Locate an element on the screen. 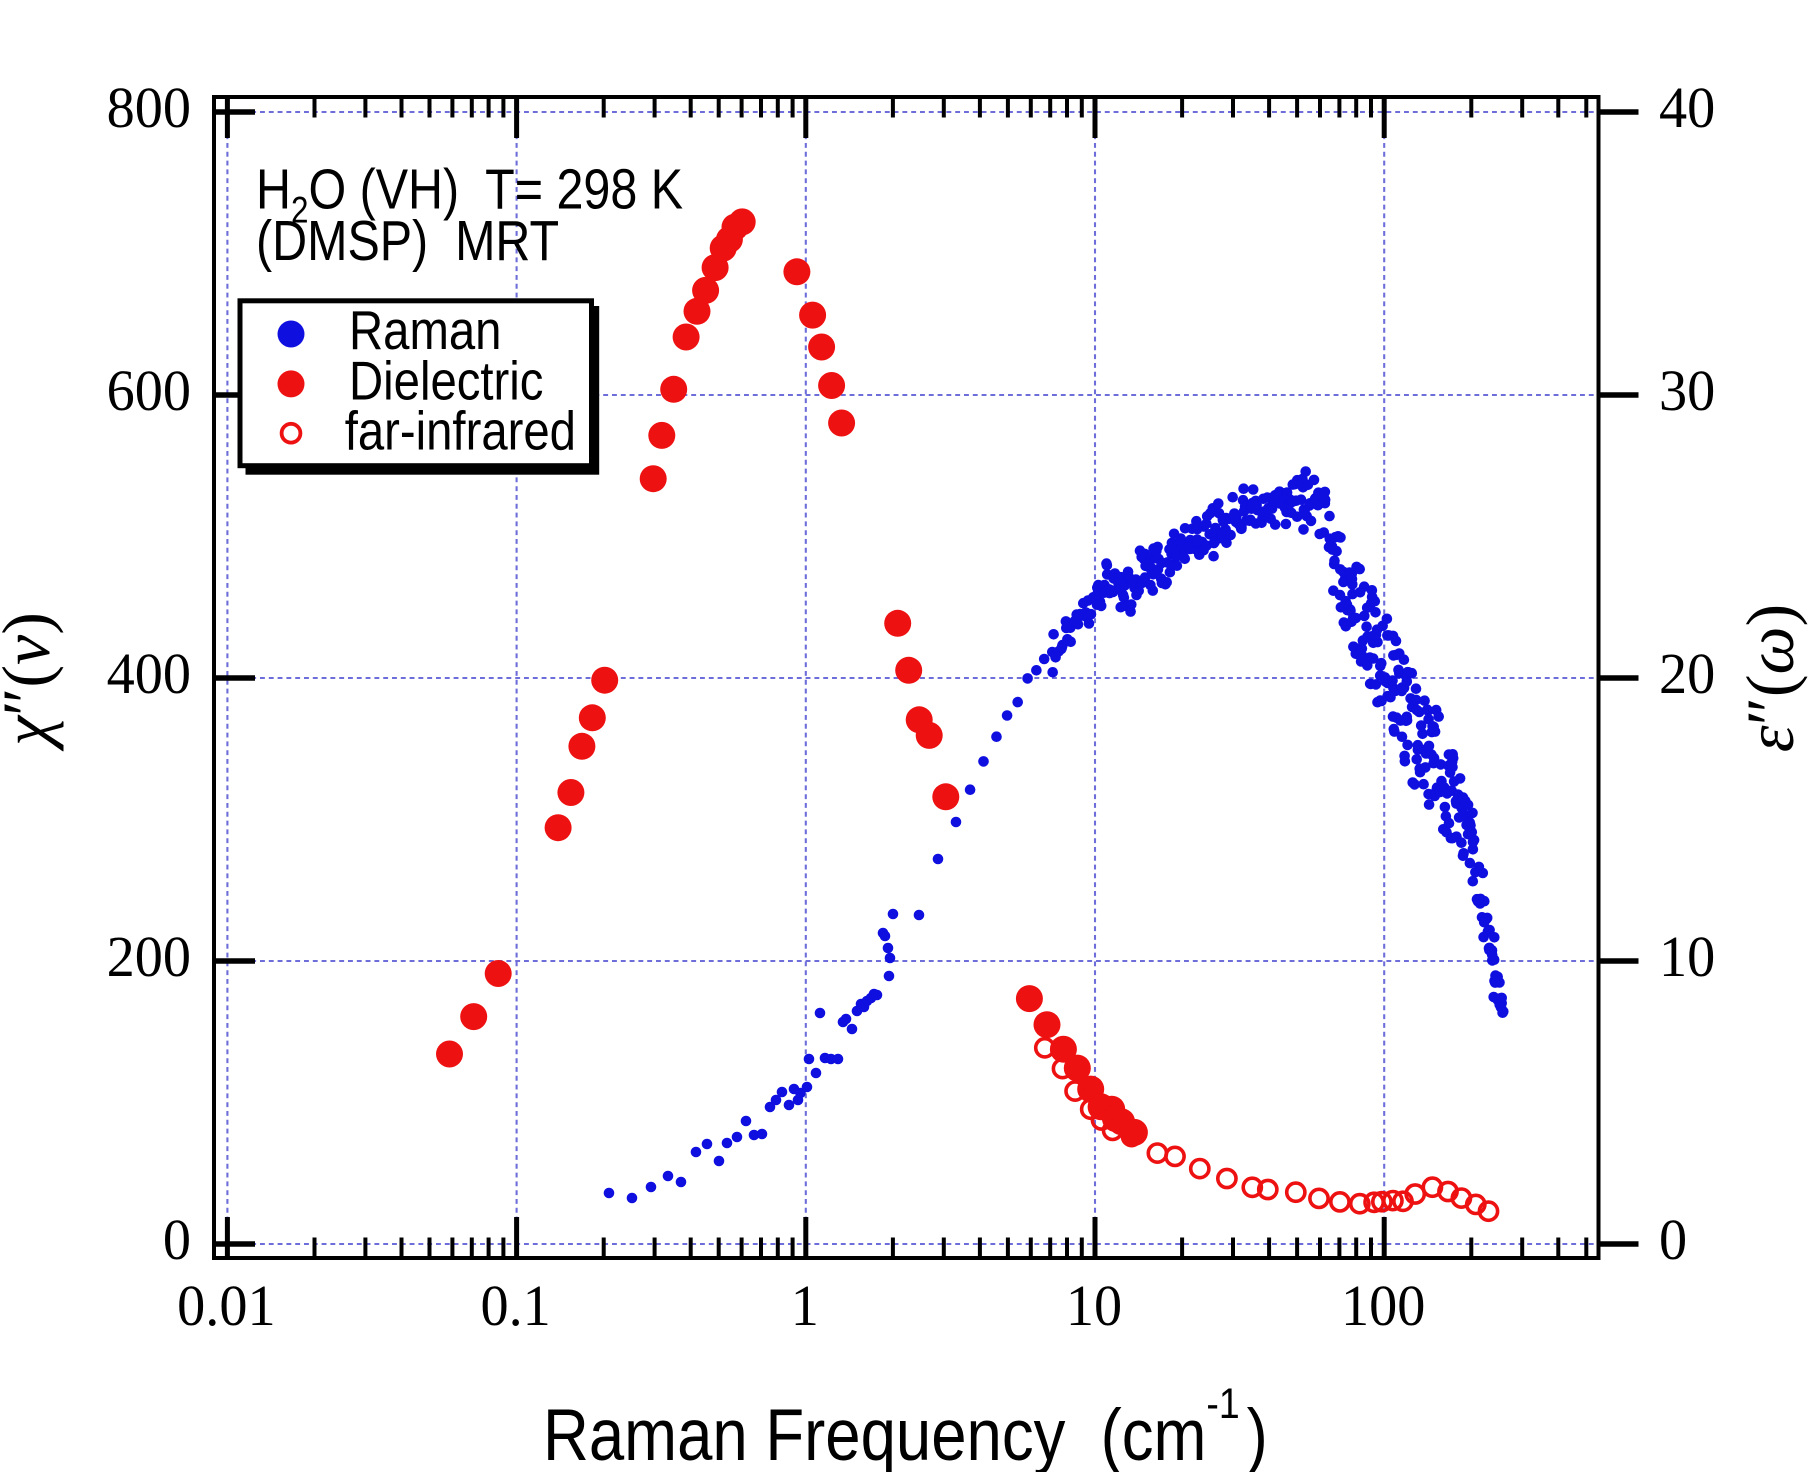  svg-text: Dielectric is located at coordinates (446, 380).